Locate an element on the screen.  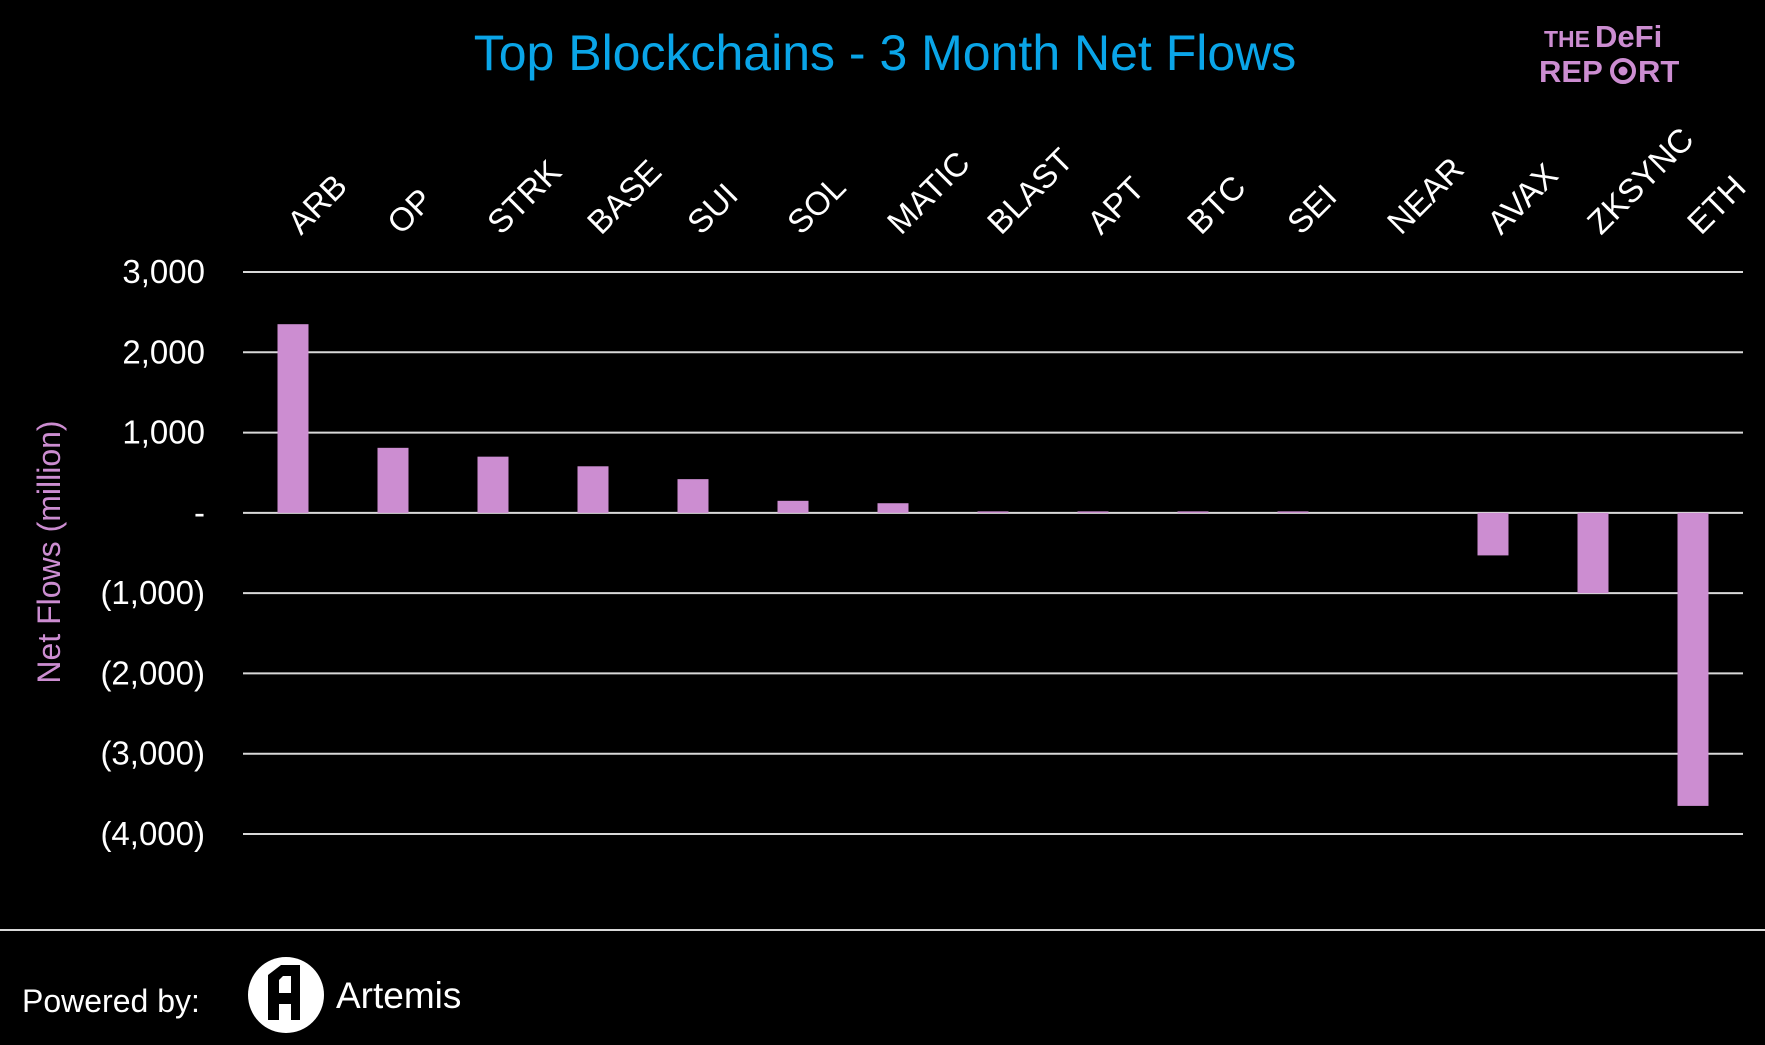
chart-title: Top Blockchains - 3 Month Net Flows is located at coordinates (885, 53).